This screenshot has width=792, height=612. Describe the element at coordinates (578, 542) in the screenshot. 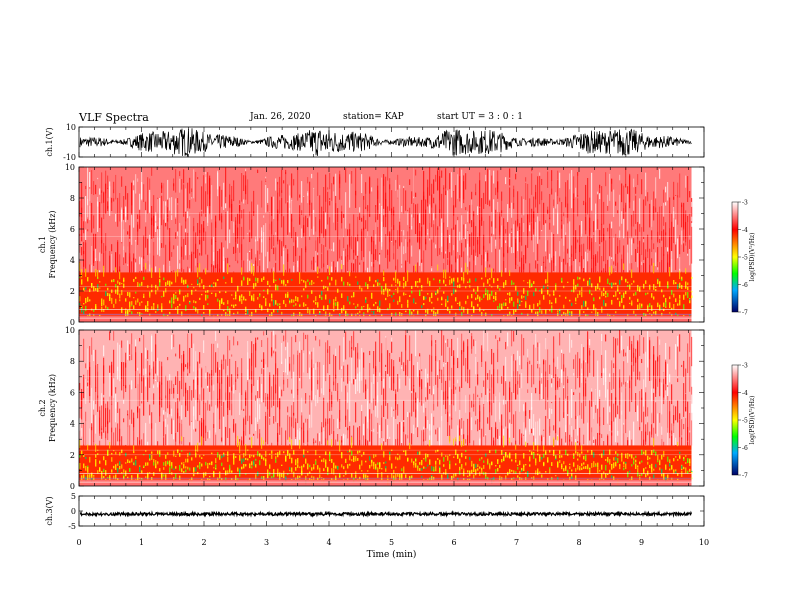

I see `x-tick-label: 8` at that location.